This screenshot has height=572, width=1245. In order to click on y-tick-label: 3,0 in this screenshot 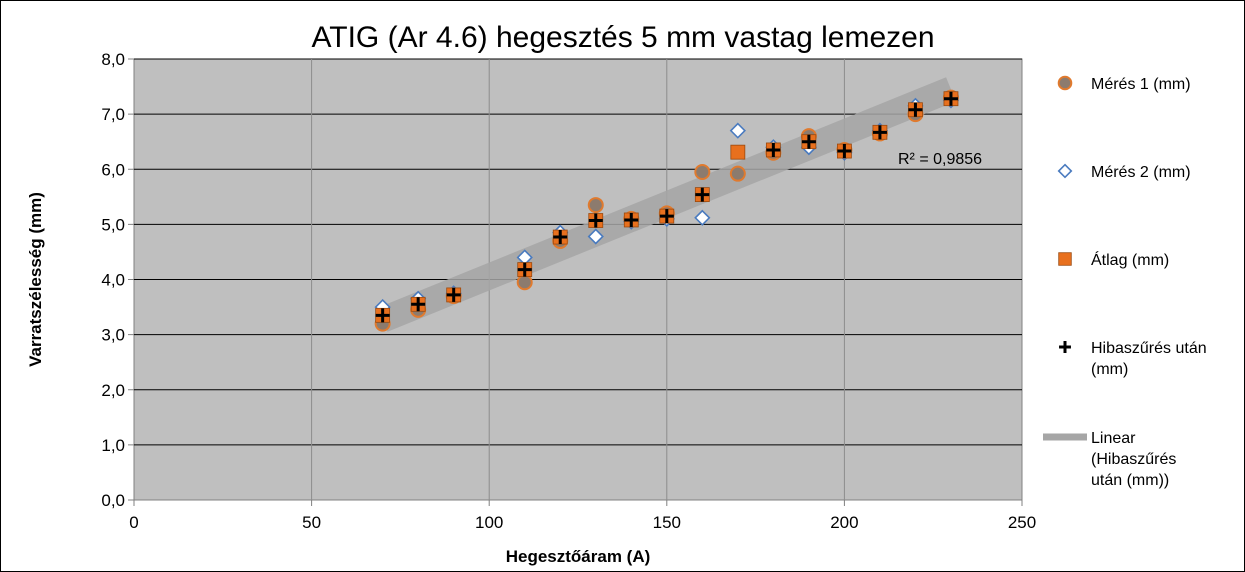, I will do `click(113, 335)`.